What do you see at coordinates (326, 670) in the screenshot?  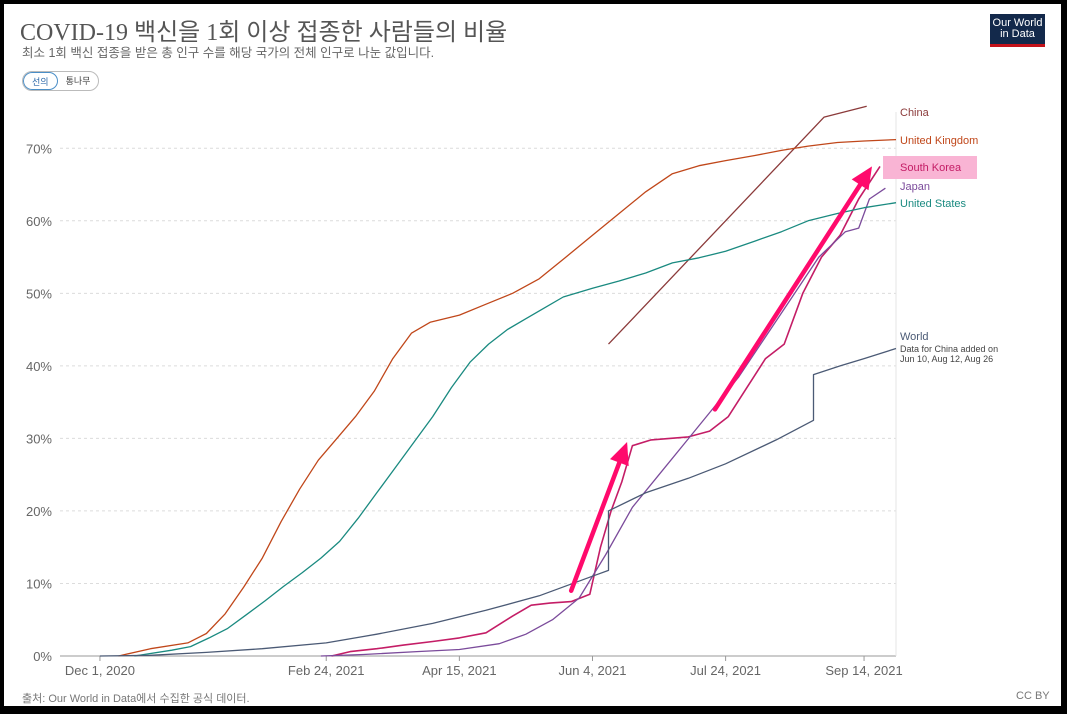 I see `x-tick-label: Feb 24, 2021` at bounding box center [326, 670].